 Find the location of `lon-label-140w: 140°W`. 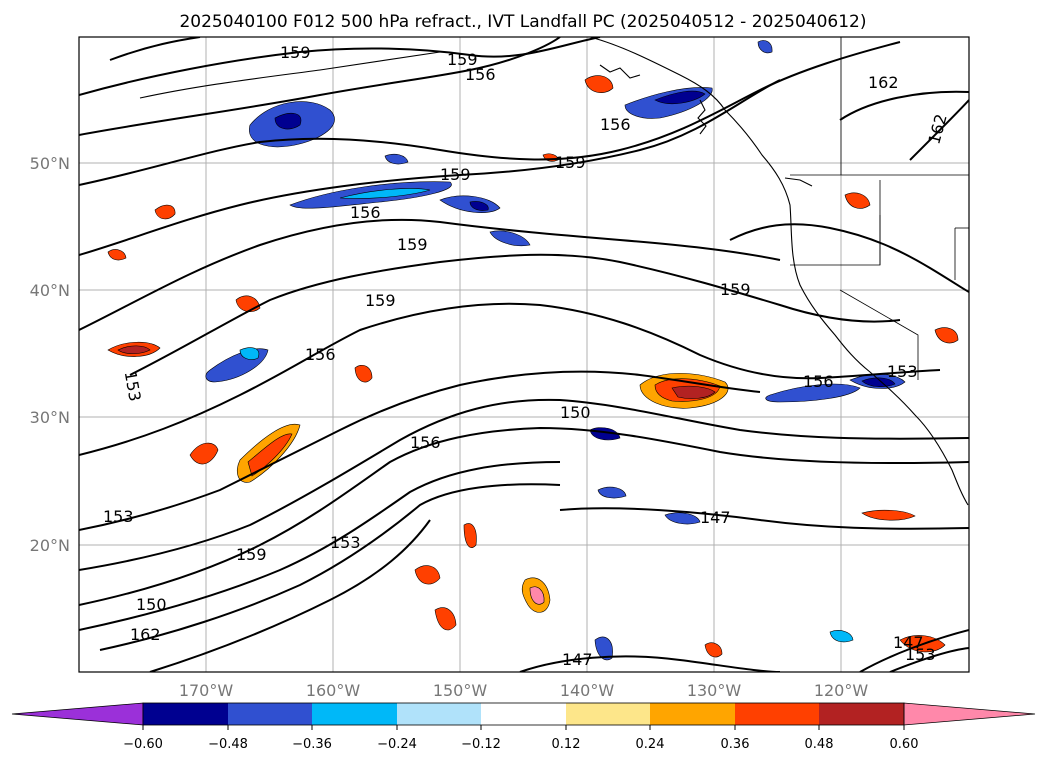

lon-label-140w: 140°W is located at coordinates (587, 690).